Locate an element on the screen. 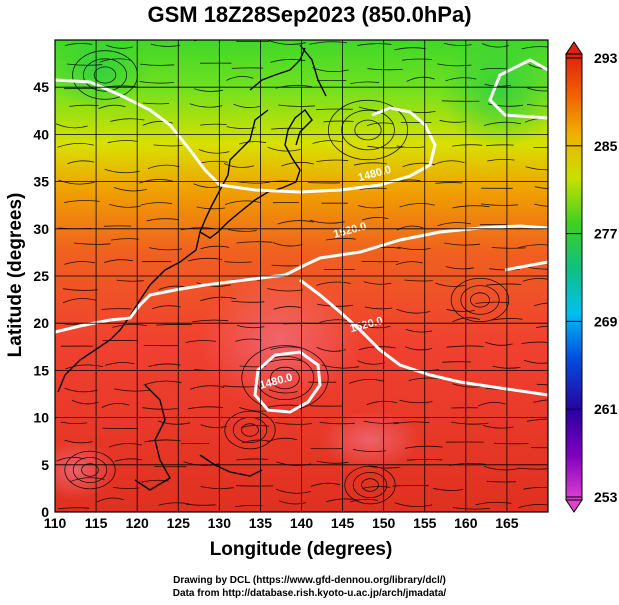 This screenshot has width=619, height=605. y-tick-25: 25 is located at coordinates (41, 276).